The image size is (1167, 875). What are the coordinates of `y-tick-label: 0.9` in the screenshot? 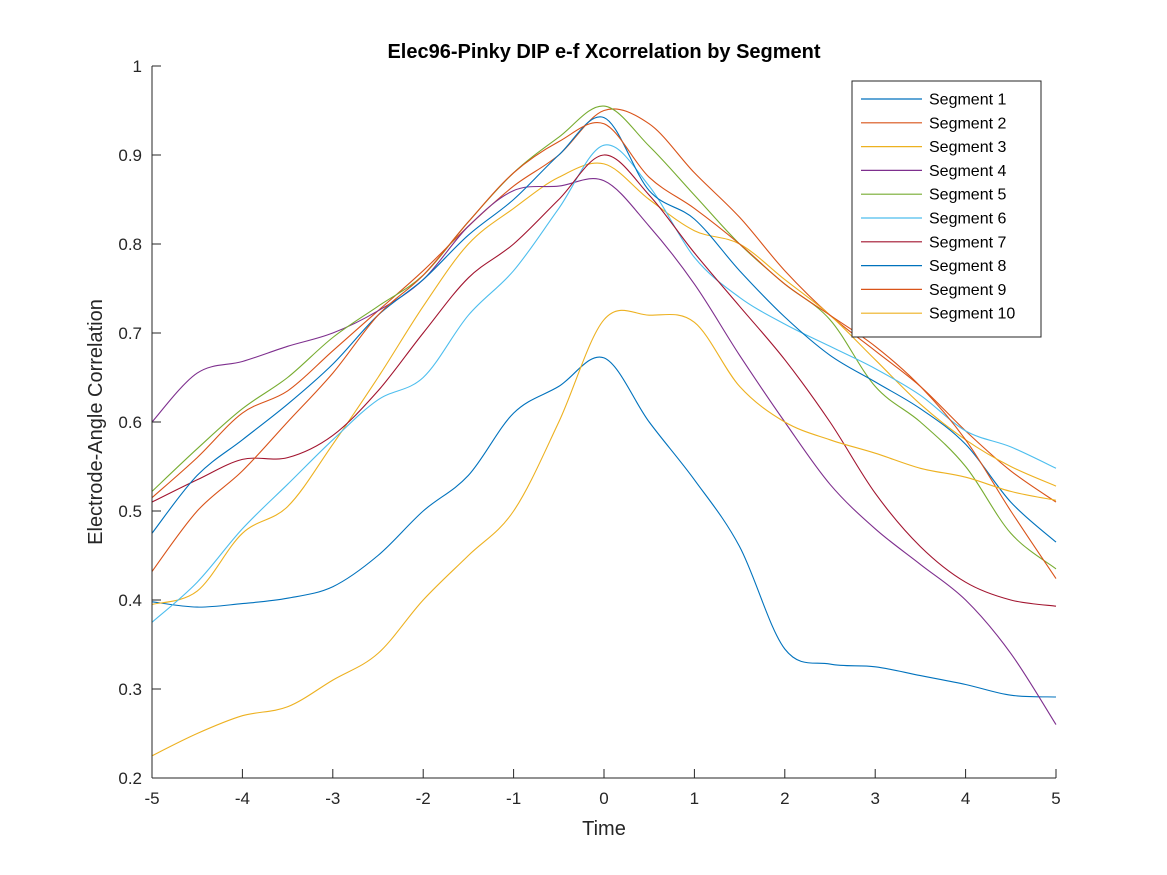 It's located at (130, 155).